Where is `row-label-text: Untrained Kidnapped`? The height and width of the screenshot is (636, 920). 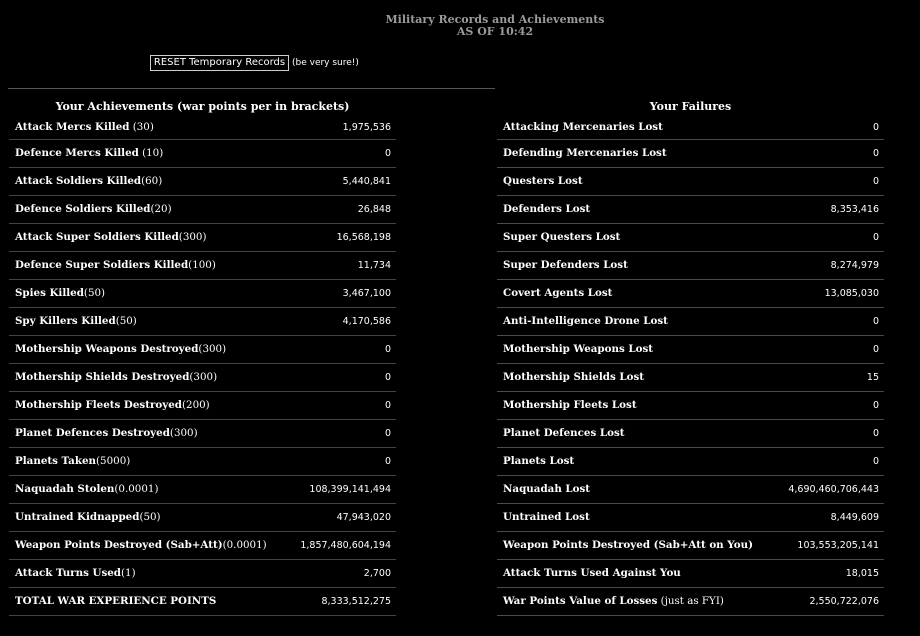 row-label-text: Untrained Kidnapped is located at coordinates (77, 517).